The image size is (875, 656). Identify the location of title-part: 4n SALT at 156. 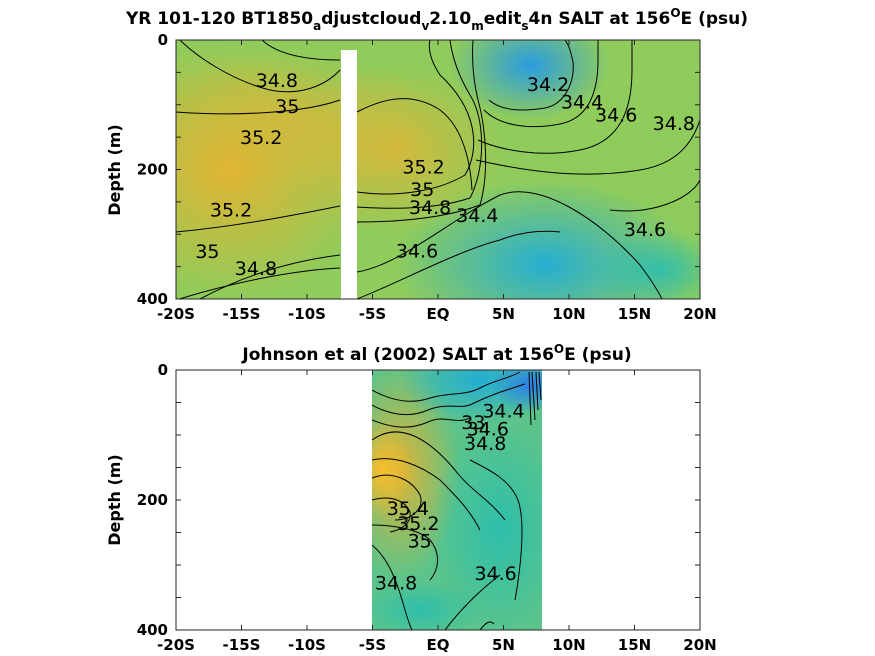
(600, 19).